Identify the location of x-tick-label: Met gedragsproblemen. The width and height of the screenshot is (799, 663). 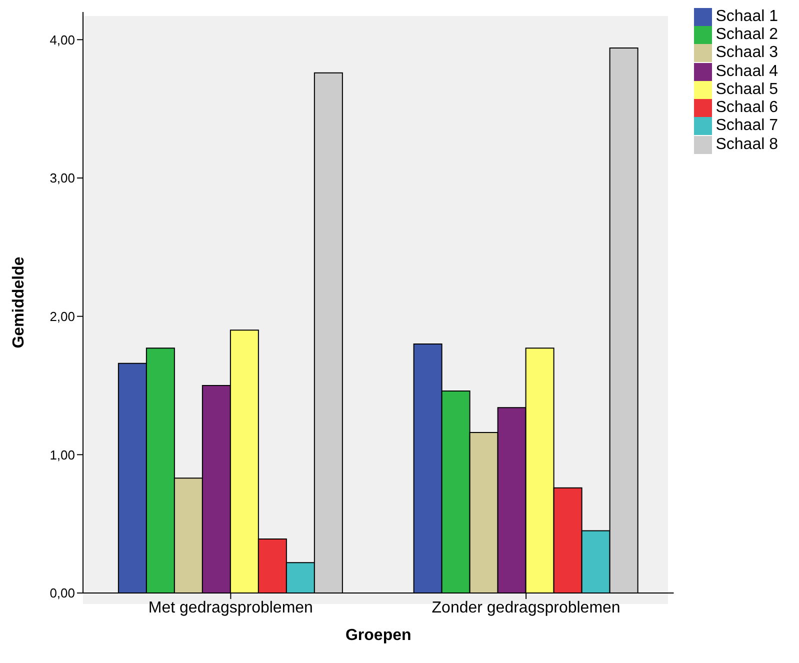
(230, 607).